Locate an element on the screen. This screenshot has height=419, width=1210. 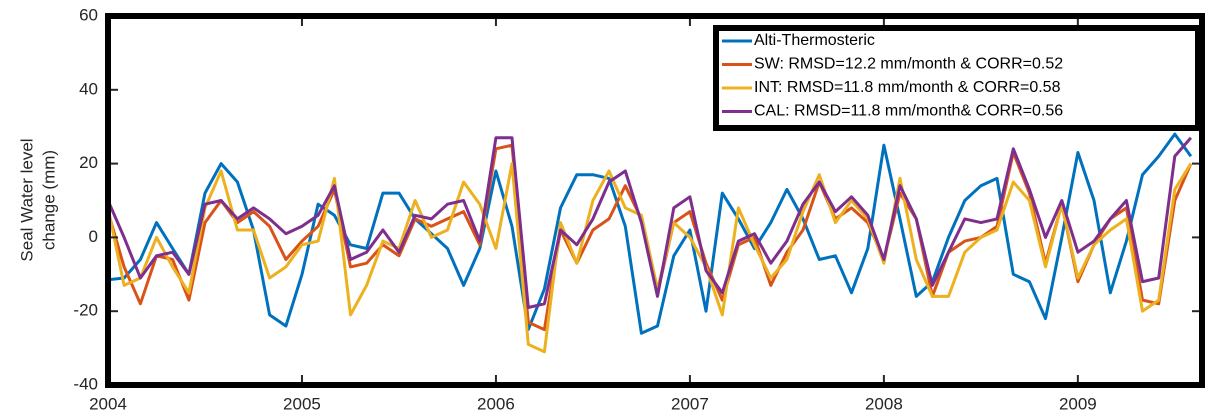
y-tick-label: -40 is located at coordinates (85, 383).